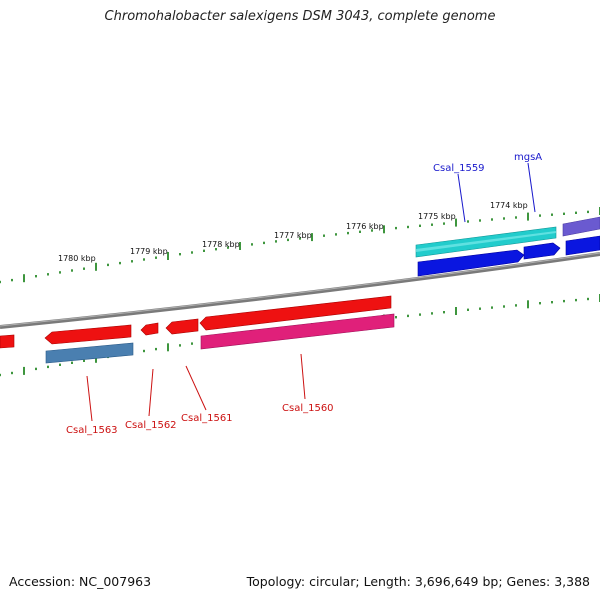 The width and height of the screenshot is (600, 600). I want to click on gene-label-mgsA: mgsA, so click(528, 157).